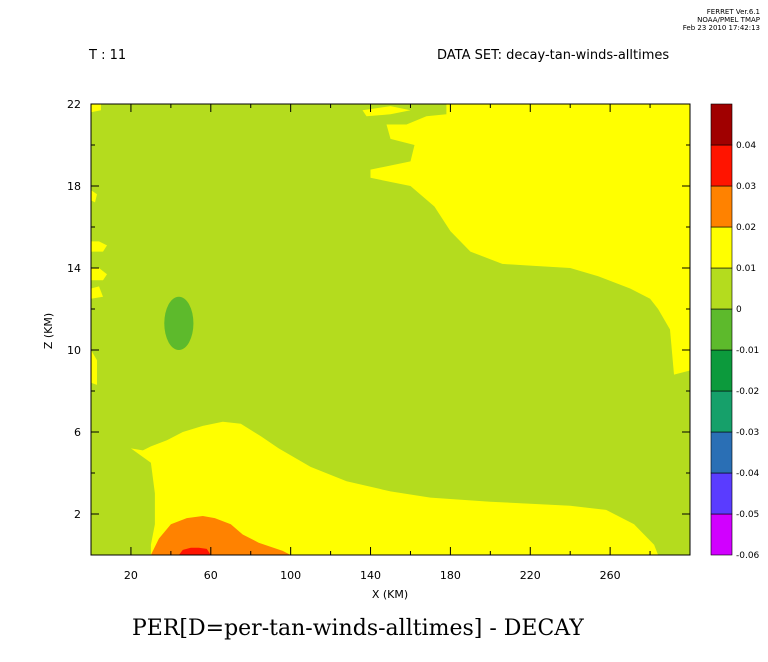 This screenshot has height=662, width=768. Describe the element at coordinates (747, 515) in the screenshot. I see `colorbar-label-1: -0.05` at that location.